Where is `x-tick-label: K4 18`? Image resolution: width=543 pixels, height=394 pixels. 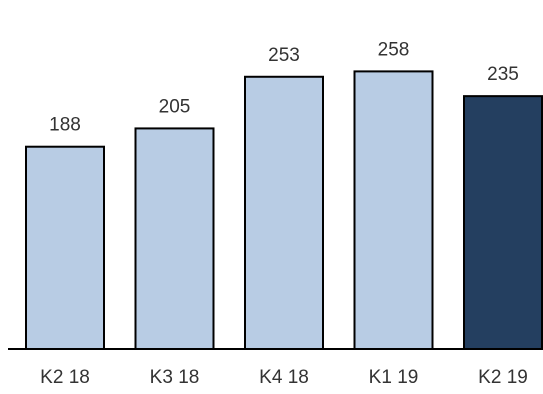
x-tick-label: K4 18 is located at coordinates (284, 377).